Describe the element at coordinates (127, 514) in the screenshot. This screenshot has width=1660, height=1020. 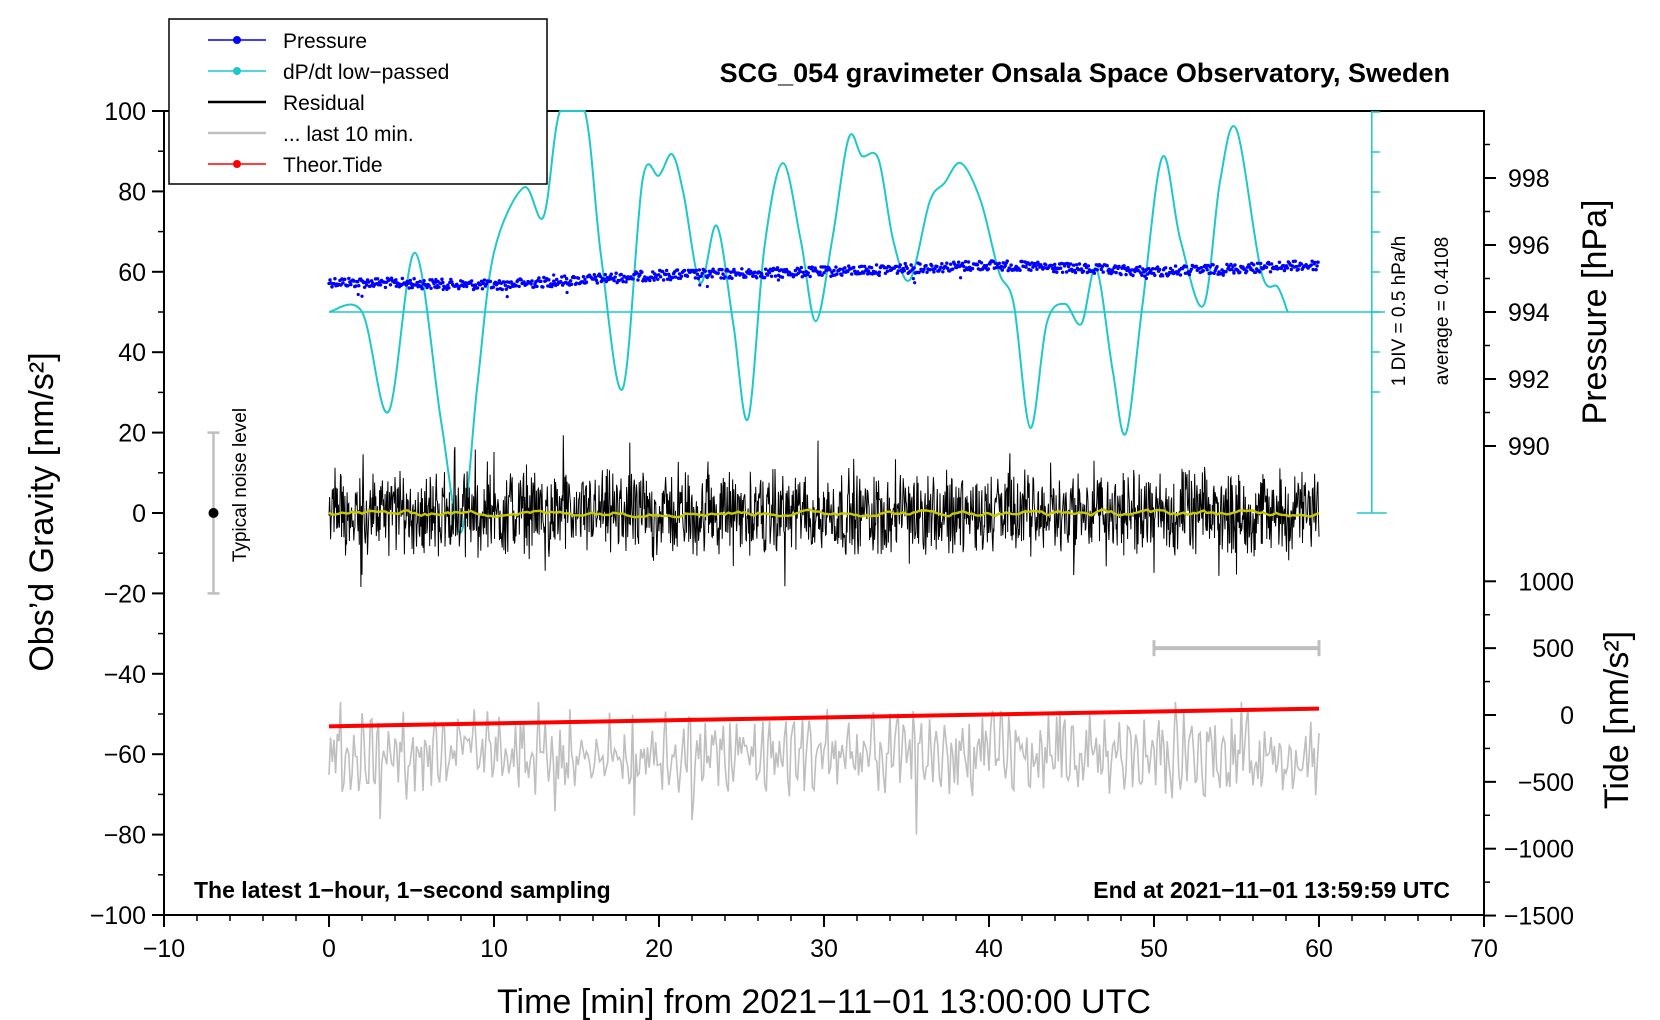
I see `y-axis-ticks: −100 −80 −60 −40 −20 0 20 40 60 80 100` at that location.